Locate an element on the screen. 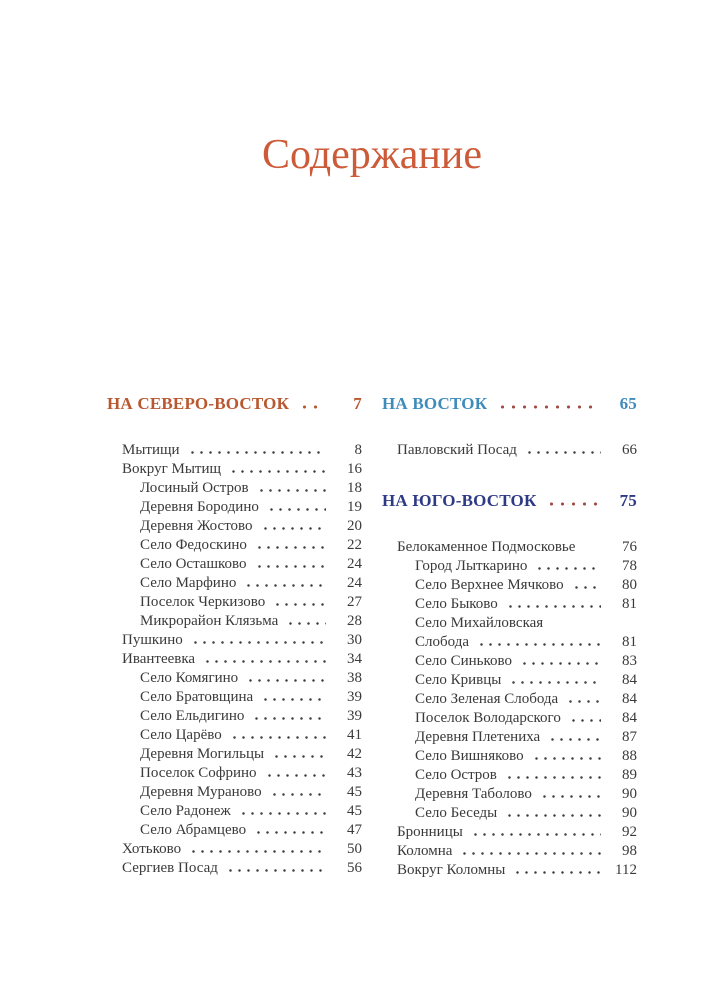  entry-label: Село Кривцы is located at coordinates (458, 680).